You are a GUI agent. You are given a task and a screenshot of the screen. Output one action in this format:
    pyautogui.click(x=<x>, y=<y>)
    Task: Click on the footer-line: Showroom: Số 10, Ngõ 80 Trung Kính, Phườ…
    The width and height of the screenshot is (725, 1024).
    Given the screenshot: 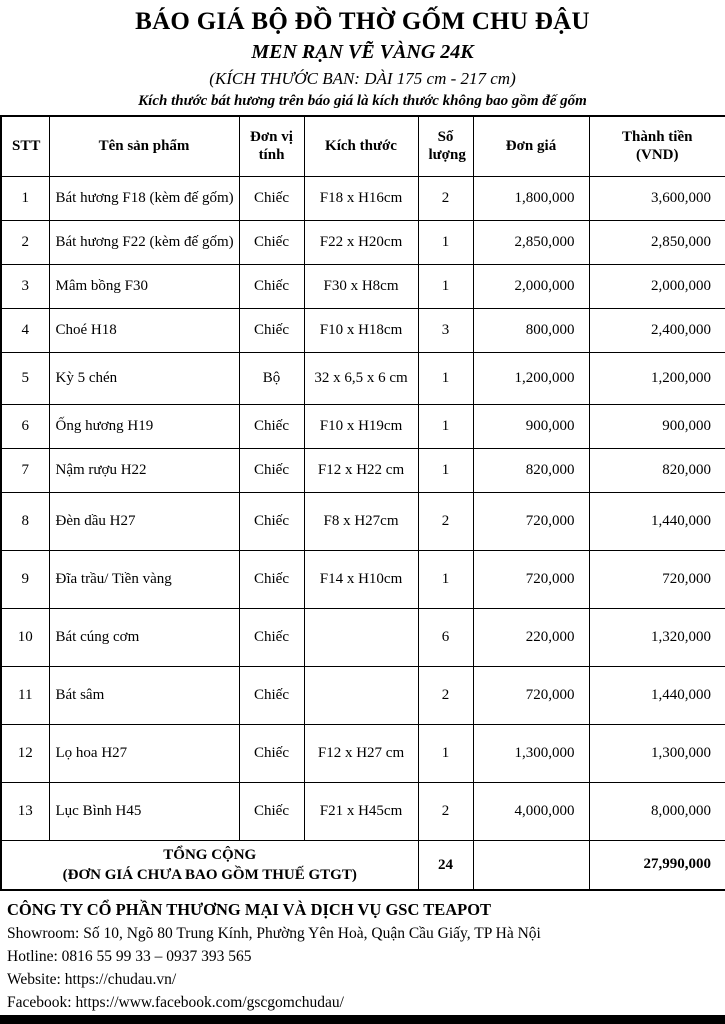 What is the action you would take?
    pyautogui.click(x=274, y=933)
    